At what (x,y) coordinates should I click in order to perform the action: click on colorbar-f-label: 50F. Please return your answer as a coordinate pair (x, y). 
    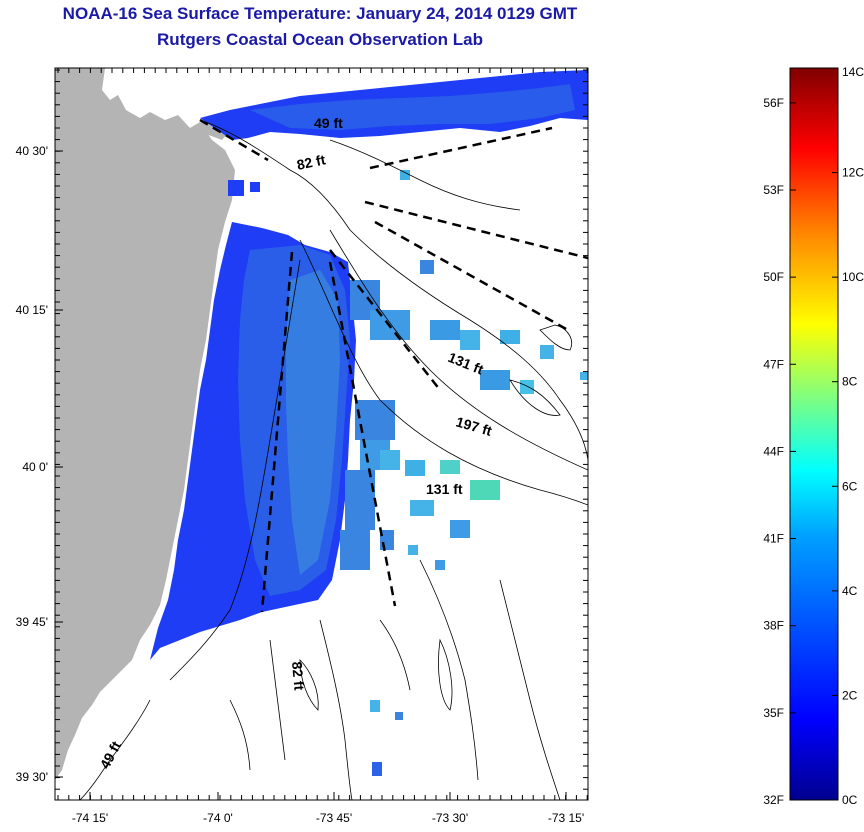
    Looking at the image, I should click on (773, 277).